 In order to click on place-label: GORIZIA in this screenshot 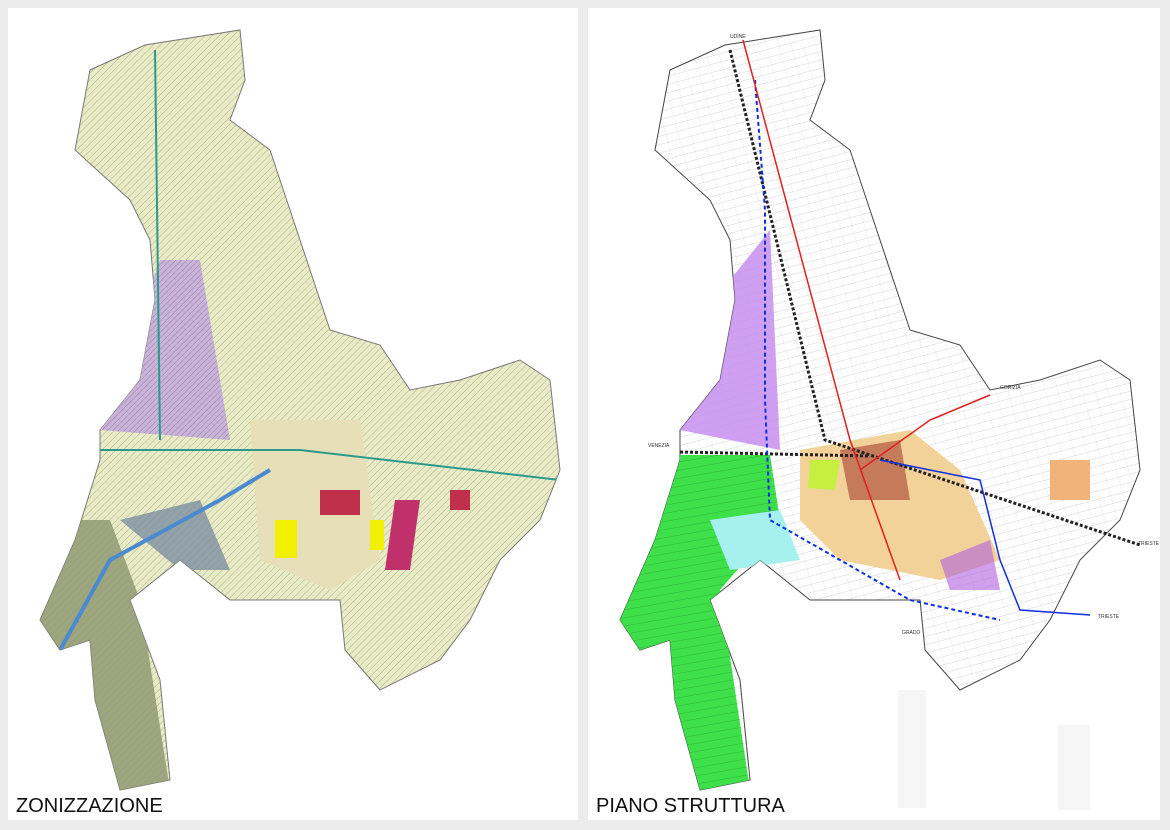, I will do `click(1010, 388)`.